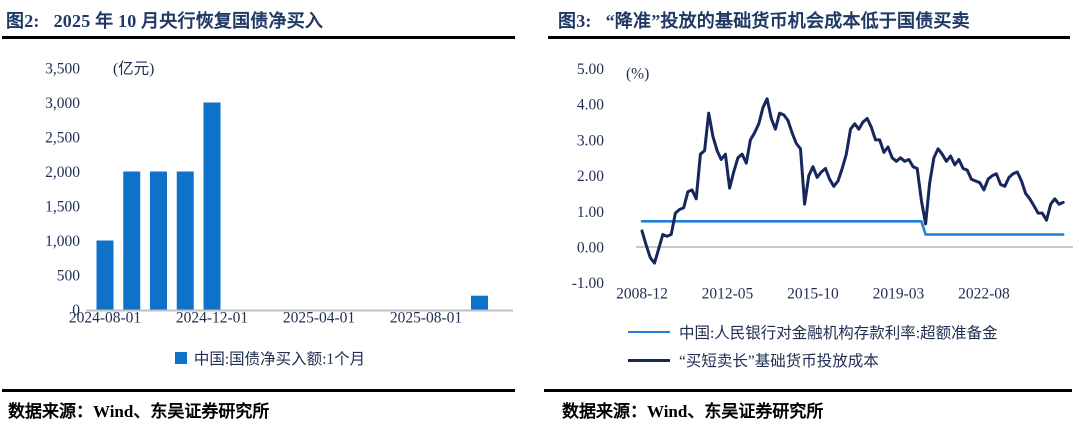 The height and width of the screenshot is (428, 1080). I want to click on figure3-legend-reserve-label: 中国:人民银行对金融机构存款利率:超额准备金, so click(838, 333).